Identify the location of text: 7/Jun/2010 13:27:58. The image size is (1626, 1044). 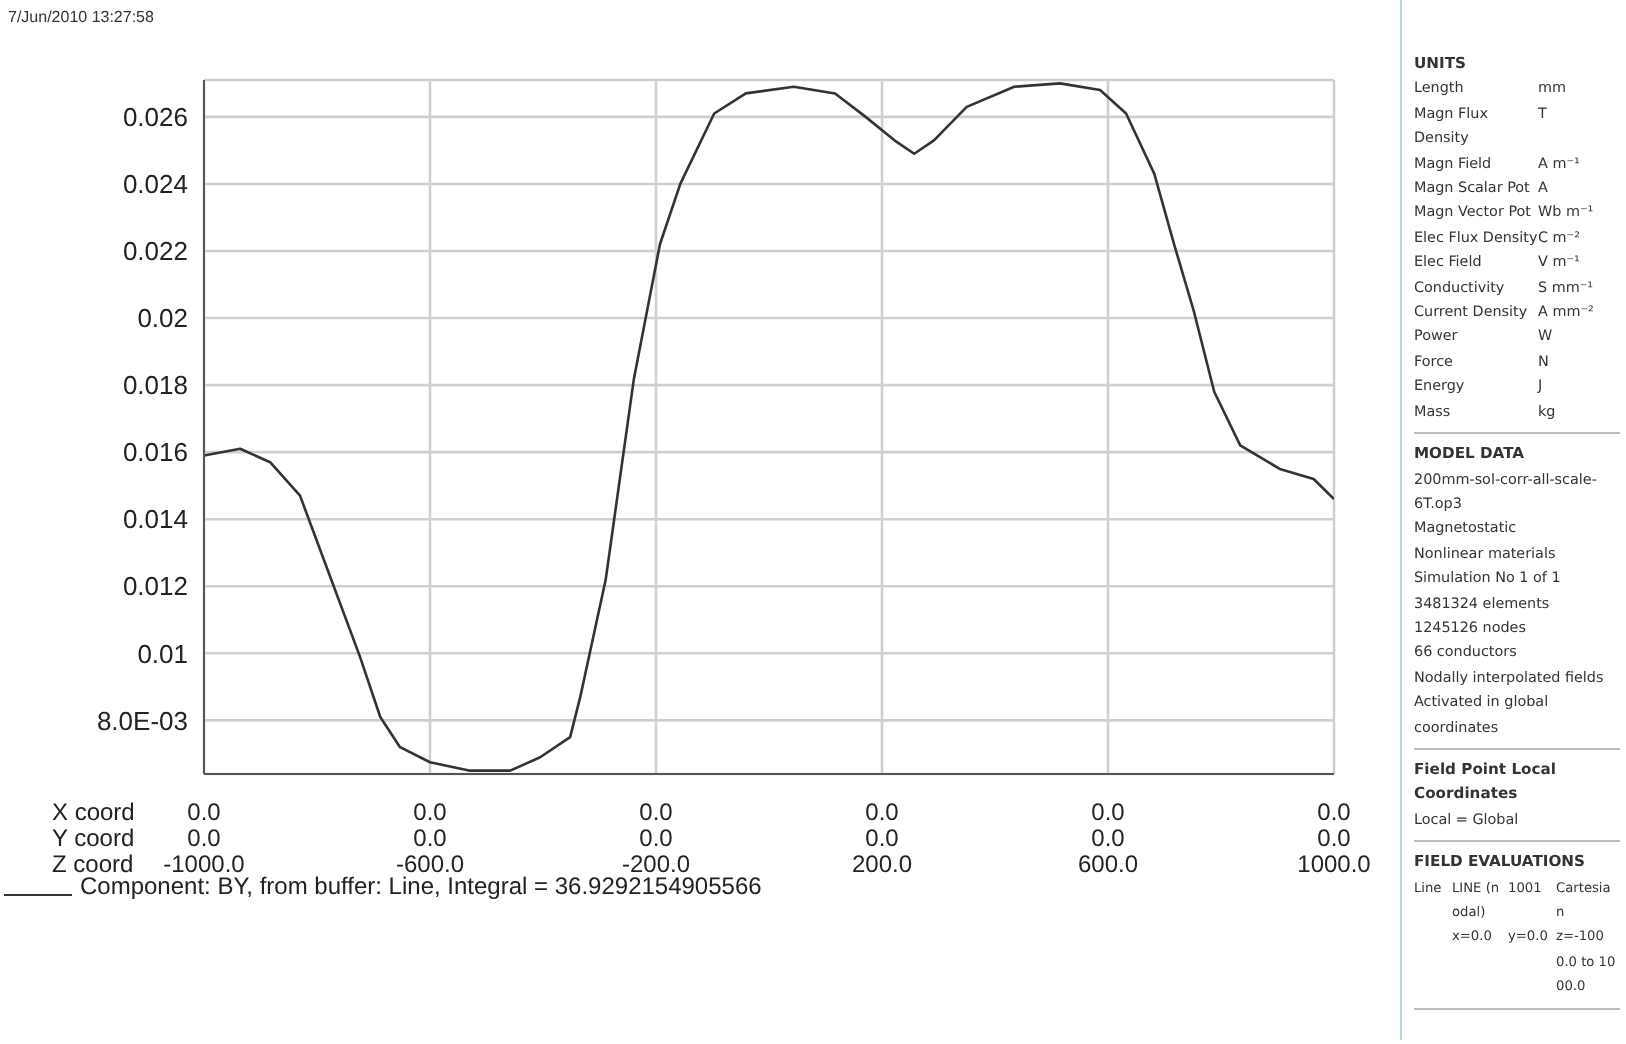
(81, 17).